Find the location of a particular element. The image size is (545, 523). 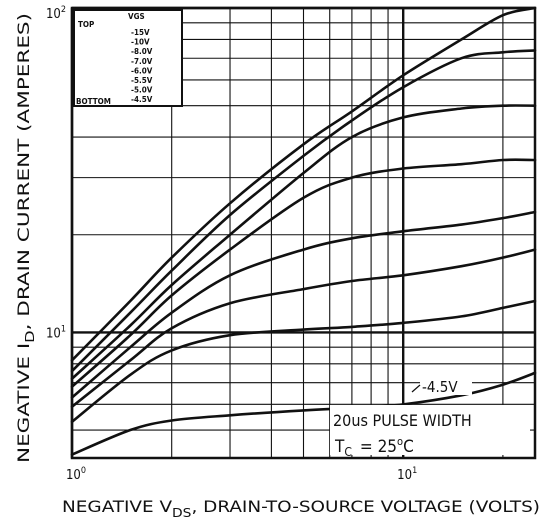

annotation-pulse-width: 20us PULSE WIDTH is located at coordinates (402, 420).